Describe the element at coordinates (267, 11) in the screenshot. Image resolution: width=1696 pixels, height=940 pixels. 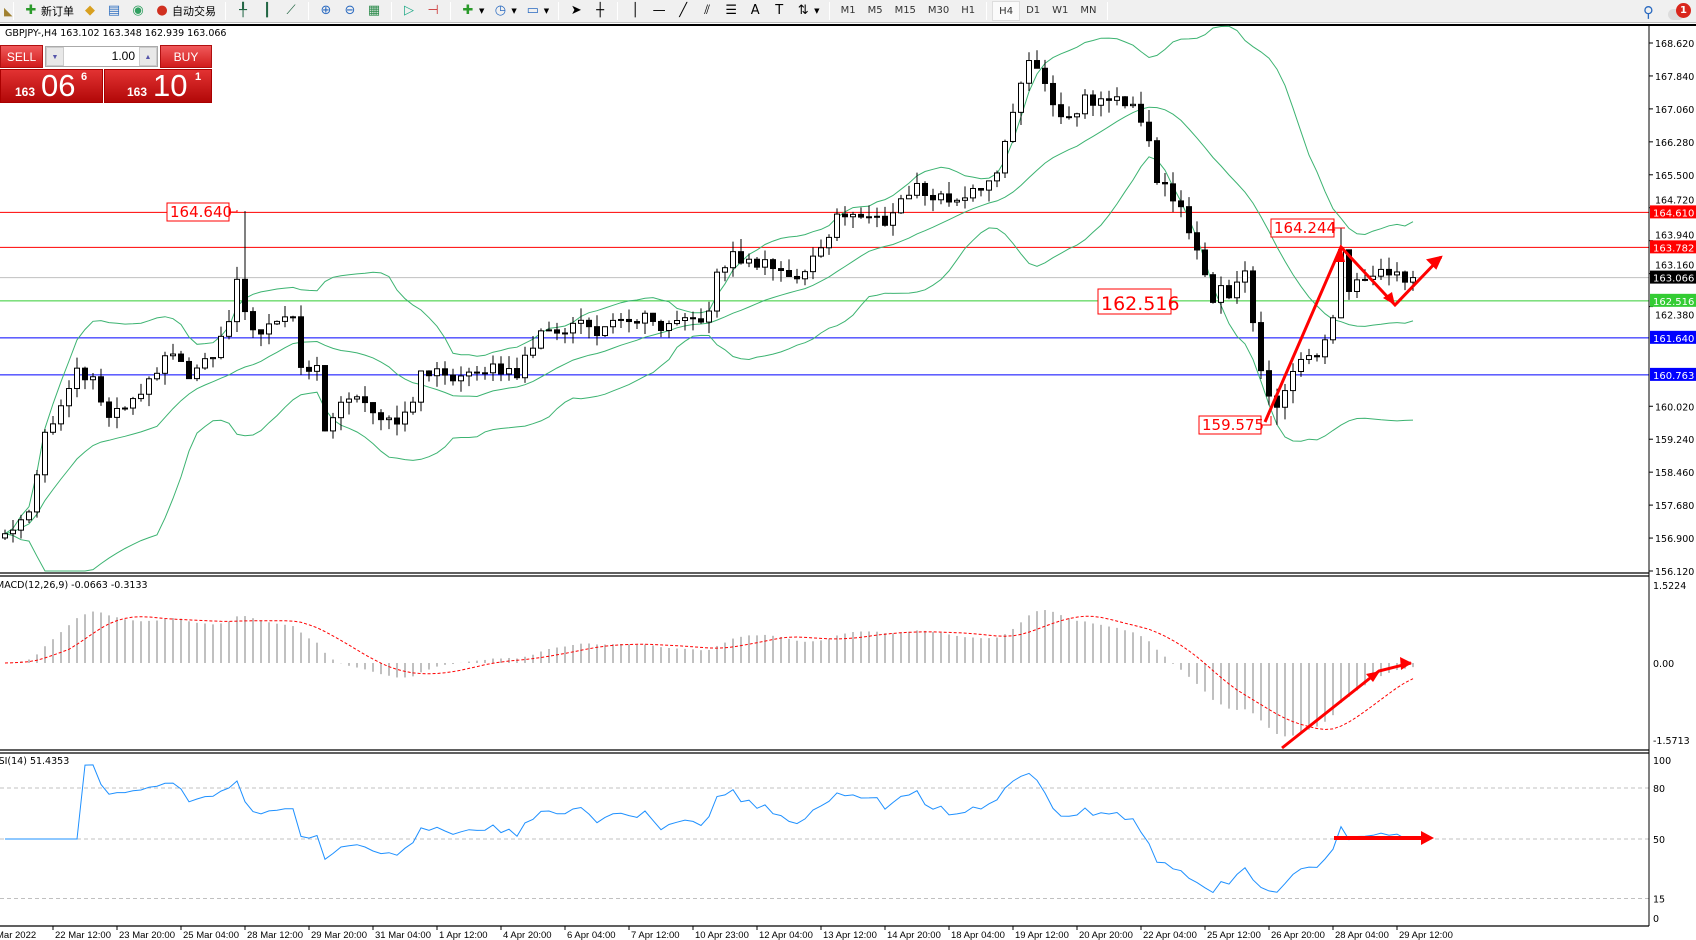
I see `candlestick-button: ┃` at that location.